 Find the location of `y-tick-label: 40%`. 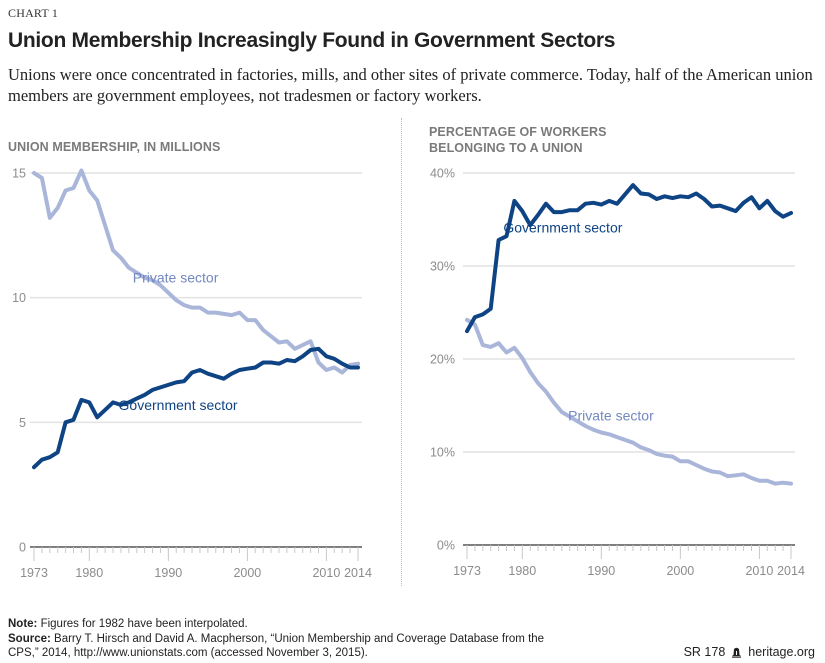

y-tick-label: 40% is located at coordinates (442, 174).